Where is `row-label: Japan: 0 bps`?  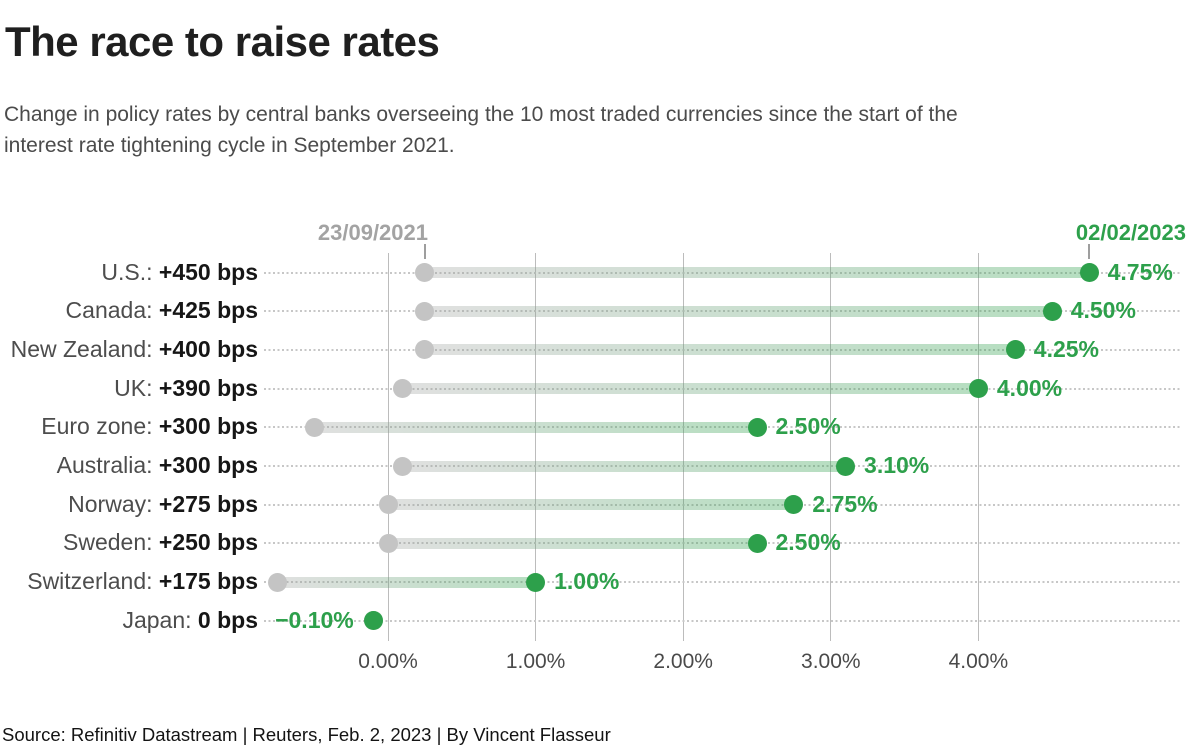 row-label: Japan: 0 bps is located at coordinates (129, 620).